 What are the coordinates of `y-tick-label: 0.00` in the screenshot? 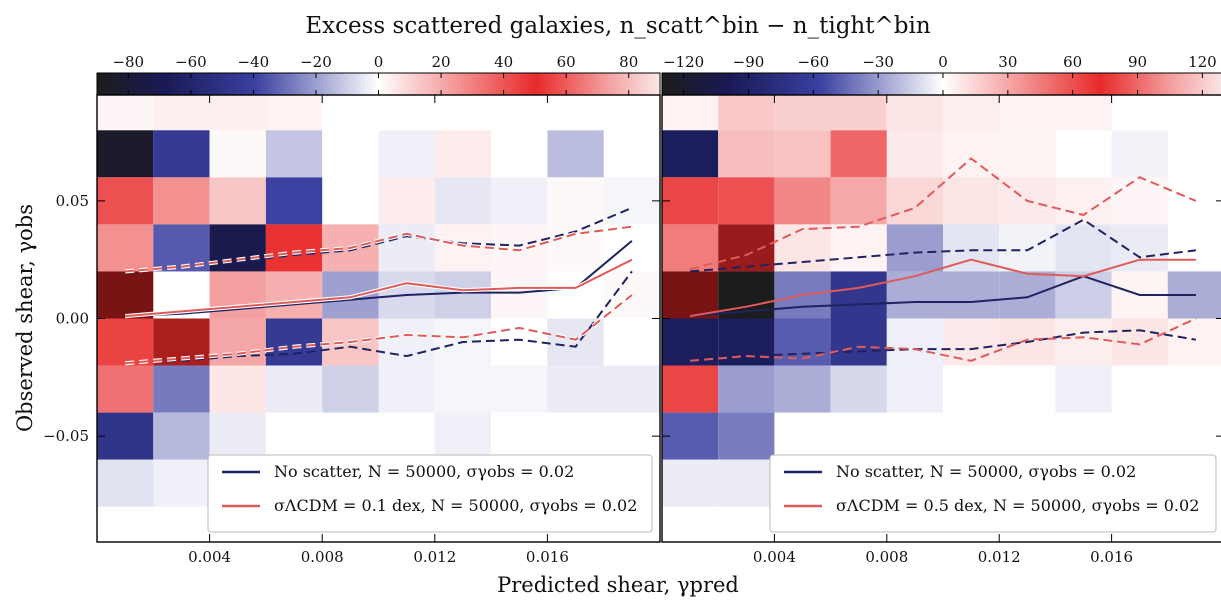 It's located at (72, 319).